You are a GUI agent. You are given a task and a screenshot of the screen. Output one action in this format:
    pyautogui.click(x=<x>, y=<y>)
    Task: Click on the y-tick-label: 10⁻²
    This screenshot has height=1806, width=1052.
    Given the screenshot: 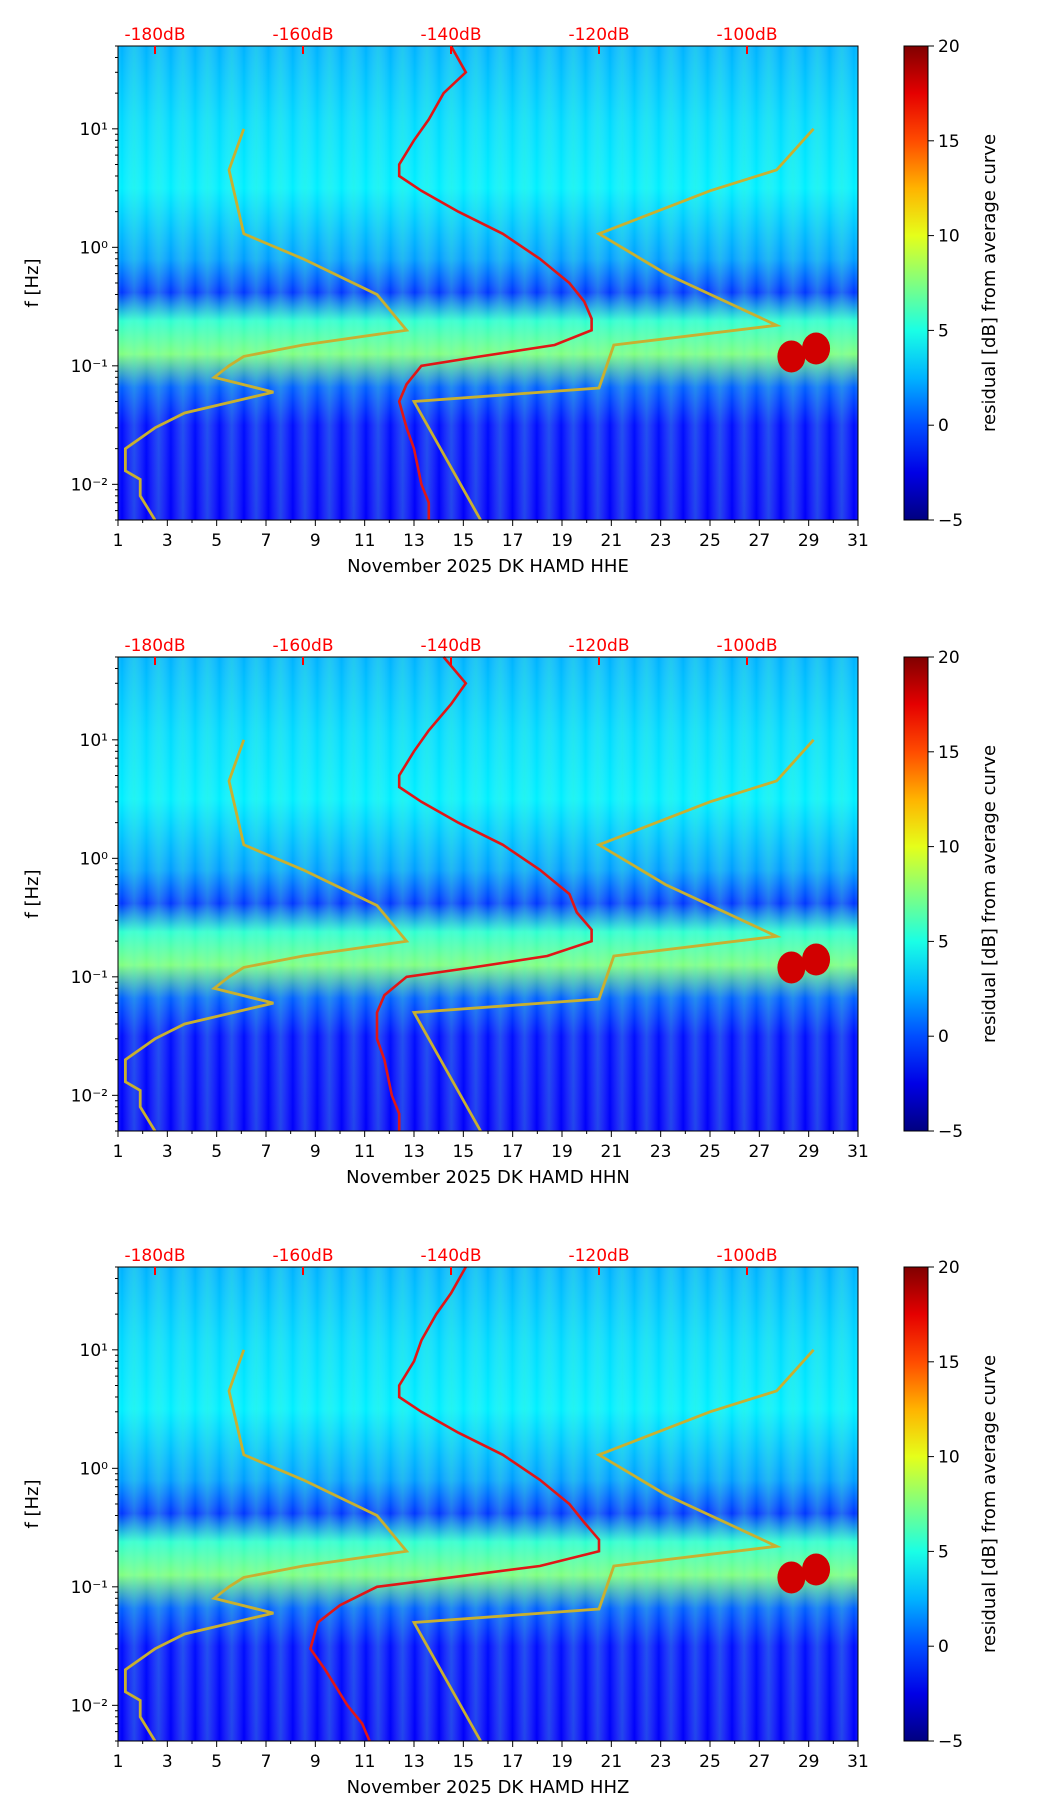 What is the action you would take?
    pyautogui.click(x=89, y=1096)
    